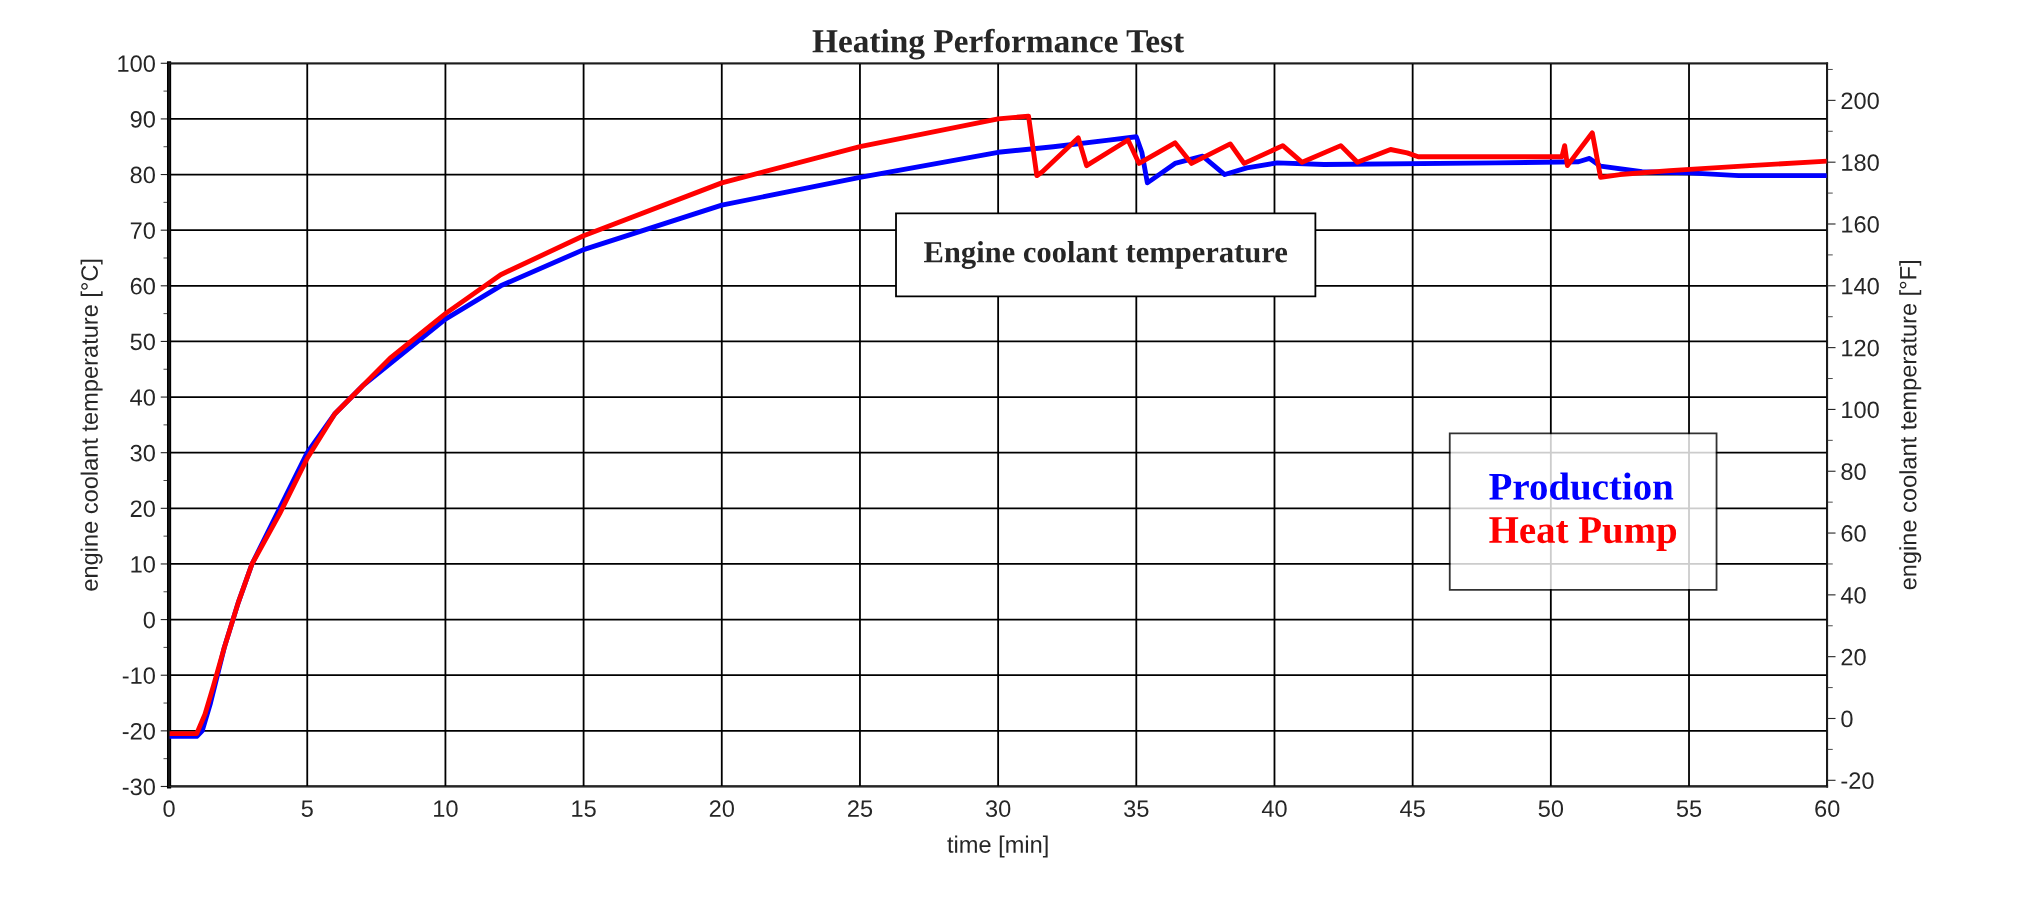  What do you see at coordinates (142, 397) in the screenshot?
I see `y-tick-label: 40` at bounding box center [142, 397].